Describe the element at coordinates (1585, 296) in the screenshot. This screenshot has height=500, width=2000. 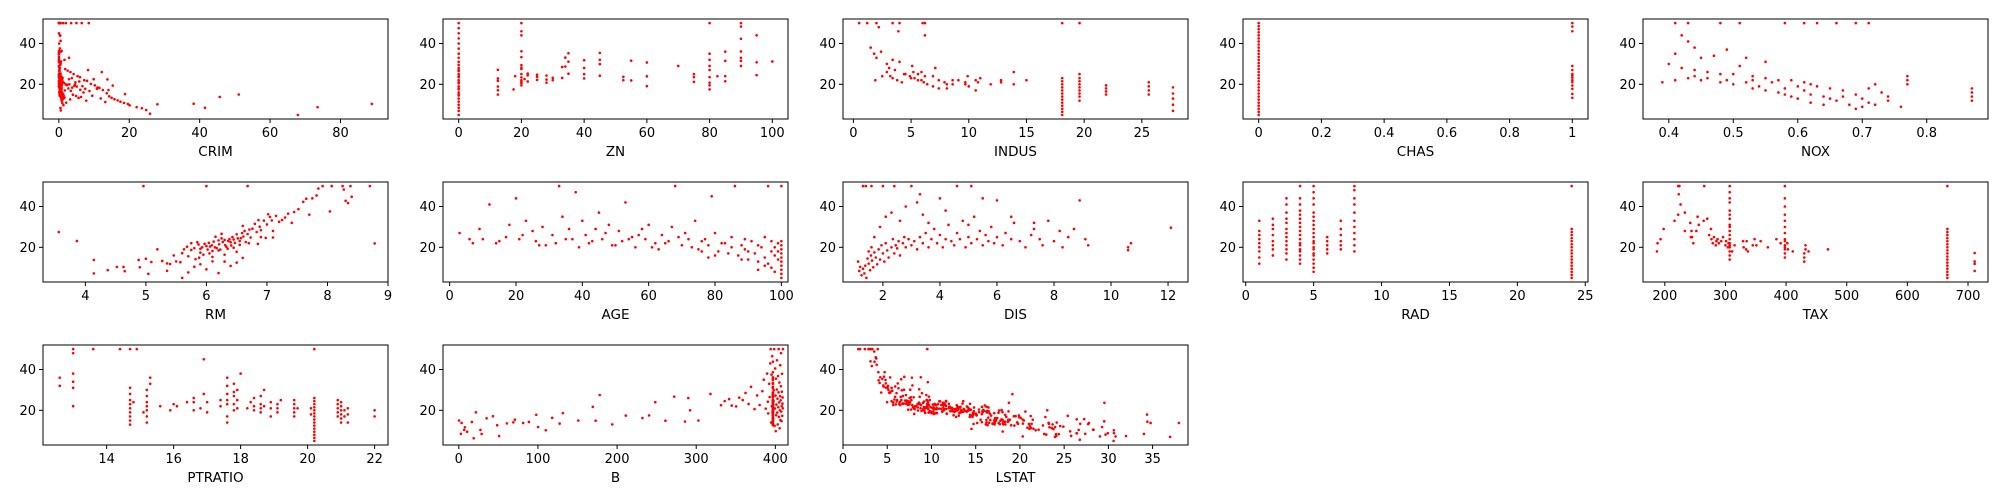
I see `x-tick-label: 25` at that location.